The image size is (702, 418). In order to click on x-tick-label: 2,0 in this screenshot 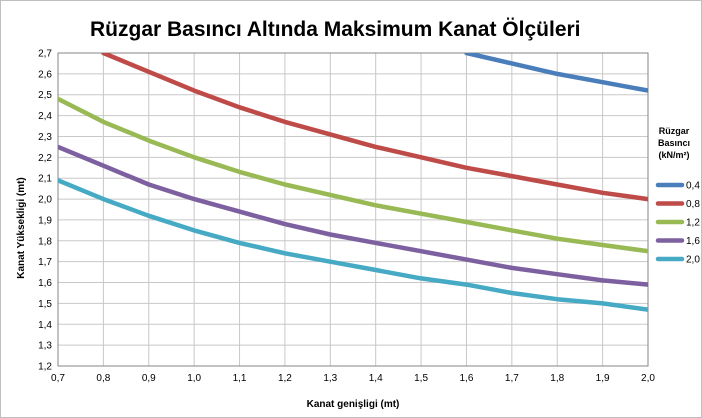, I will do `click(648, 378)`.